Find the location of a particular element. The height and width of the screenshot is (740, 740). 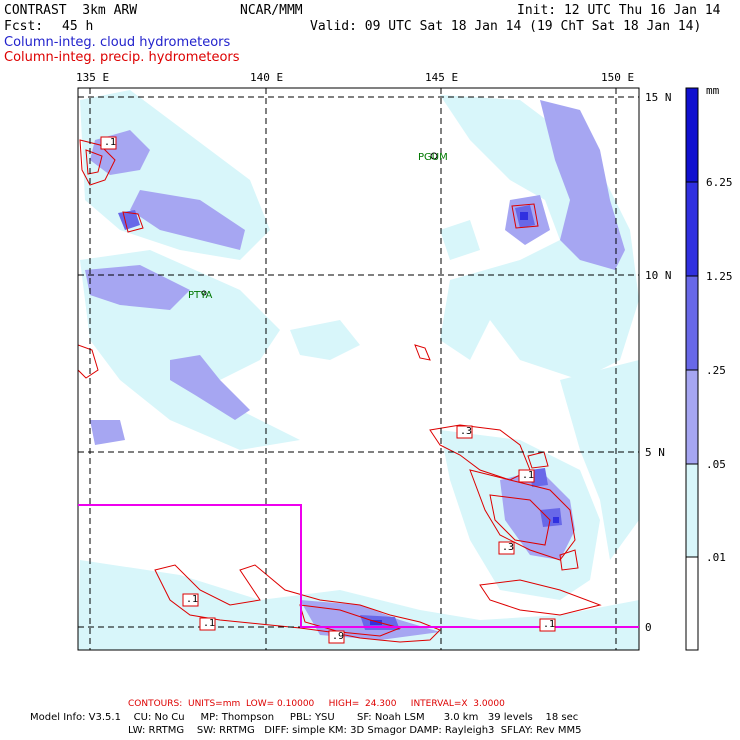

legend-colorbar is located at coordinates (692, 369).